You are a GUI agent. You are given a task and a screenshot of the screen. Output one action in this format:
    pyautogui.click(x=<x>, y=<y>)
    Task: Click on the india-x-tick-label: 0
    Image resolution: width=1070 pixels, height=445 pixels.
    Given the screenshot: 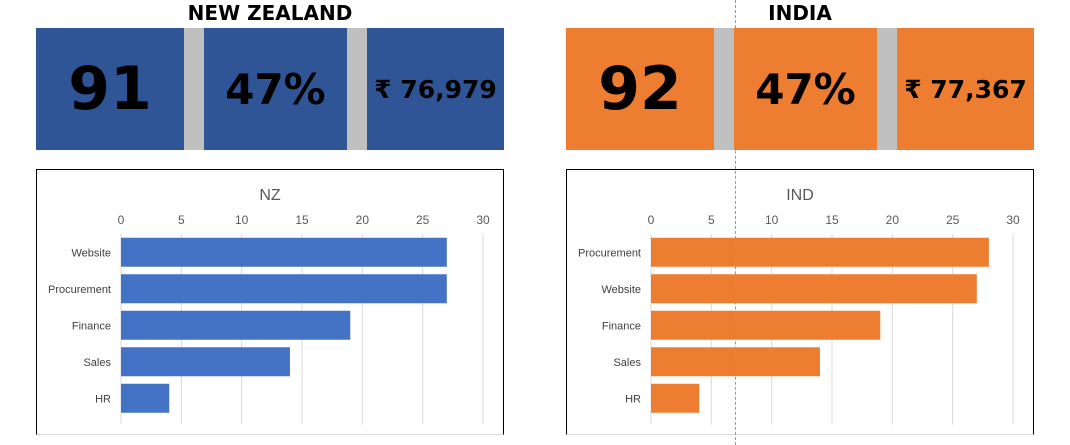 What is the action you would take?
    pyautogui.click(x=651, y=220)
    